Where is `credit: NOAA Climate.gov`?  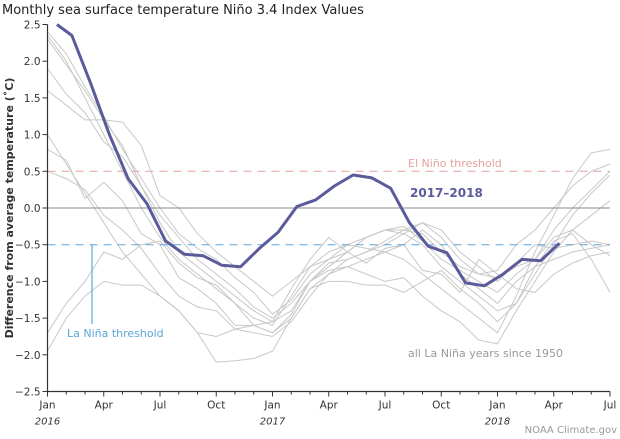
credit: NOAA Climate.gov is located at coordinates (571, 430).